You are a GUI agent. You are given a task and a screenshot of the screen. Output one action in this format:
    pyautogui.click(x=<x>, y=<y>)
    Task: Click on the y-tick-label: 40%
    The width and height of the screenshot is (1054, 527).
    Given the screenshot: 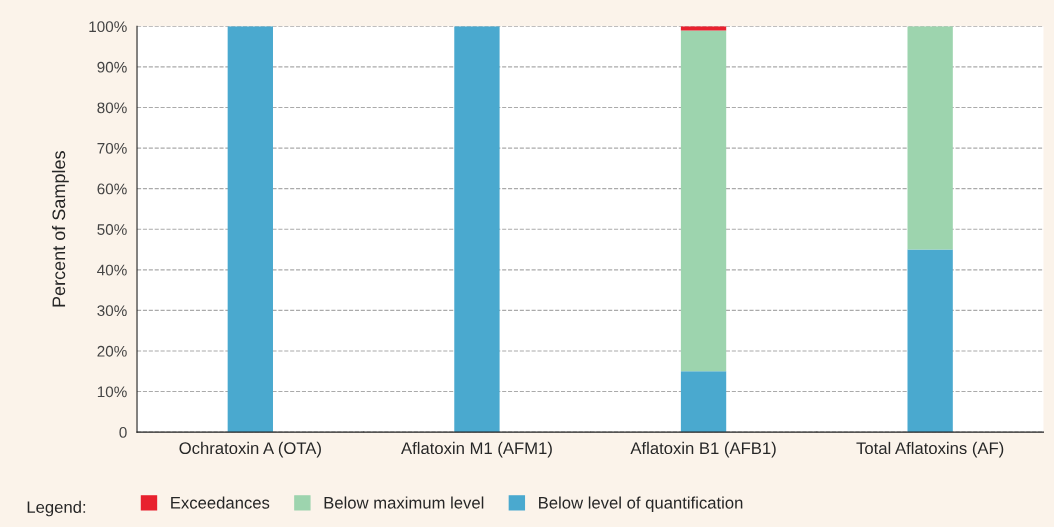 What is the action you would take?
    pyautogui.click(x=112, y=270)
    